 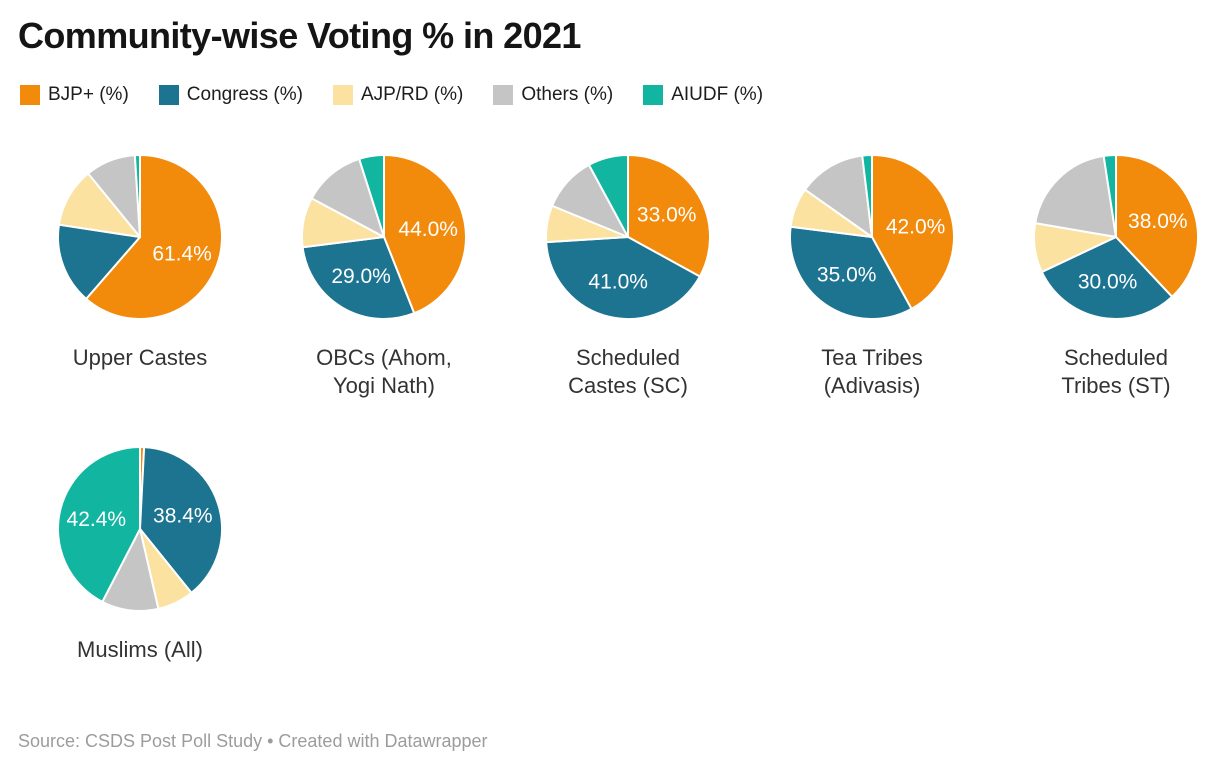 What do you see at coordinates (717, 95) in the screenshot?
I see `legend-label: AIUDF (%)` at bounding box center [717, 95].